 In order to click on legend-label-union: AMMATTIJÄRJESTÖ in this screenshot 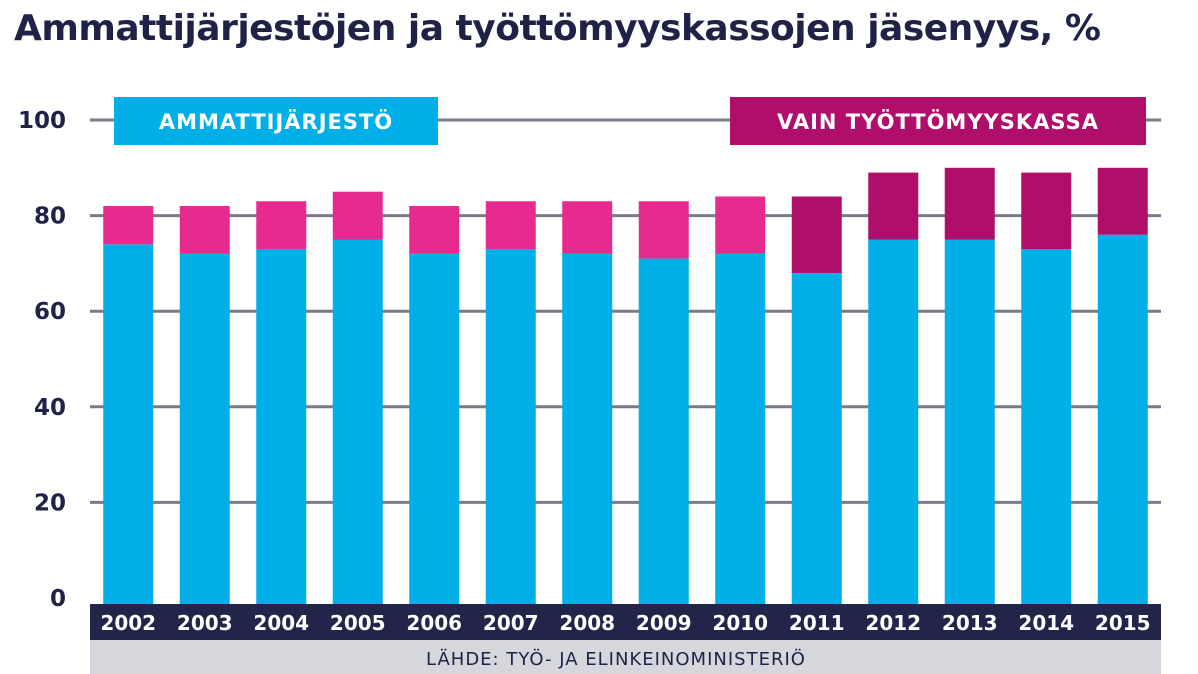, I will do `click(276, 121)`.